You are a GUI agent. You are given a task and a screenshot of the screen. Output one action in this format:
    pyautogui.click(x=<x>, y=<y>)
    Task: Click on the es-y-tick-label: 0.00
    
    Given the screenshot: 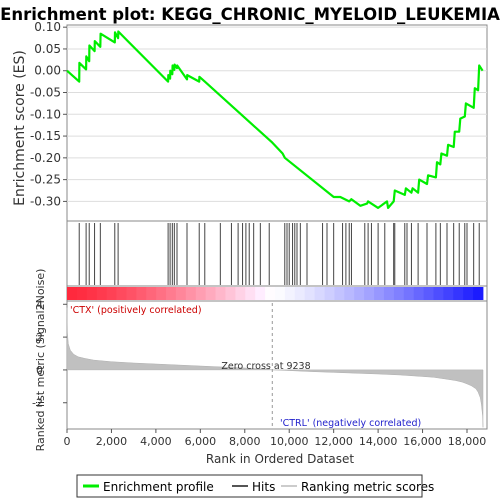 What is the action you would take?
    pyautogui.click(x=47, y=71)
    